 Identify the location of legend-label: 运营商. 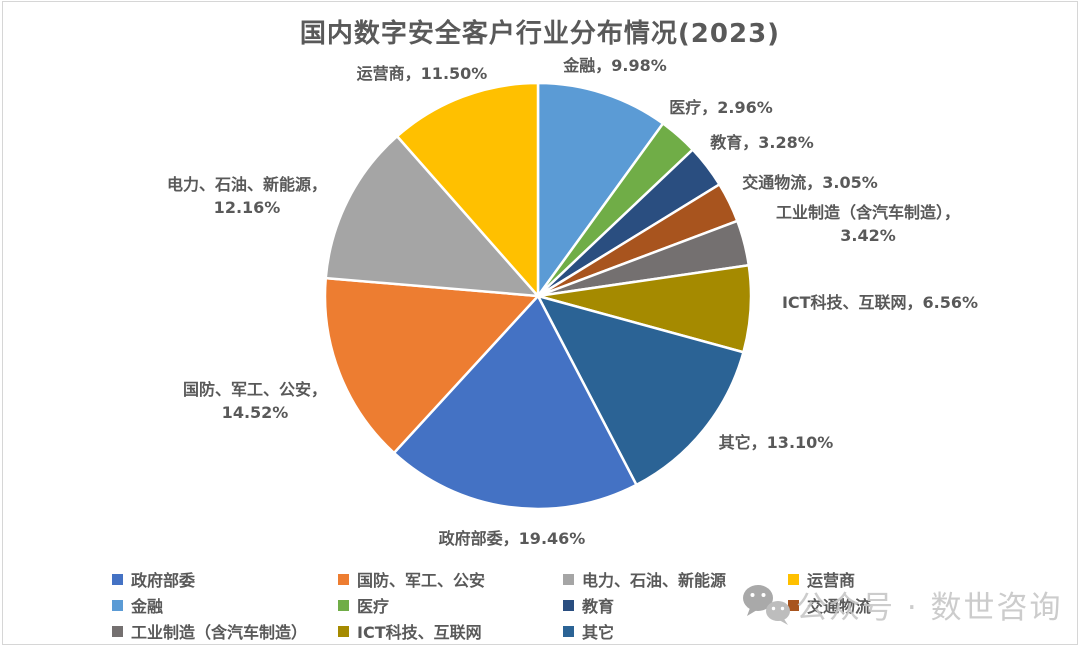
(831, 580).